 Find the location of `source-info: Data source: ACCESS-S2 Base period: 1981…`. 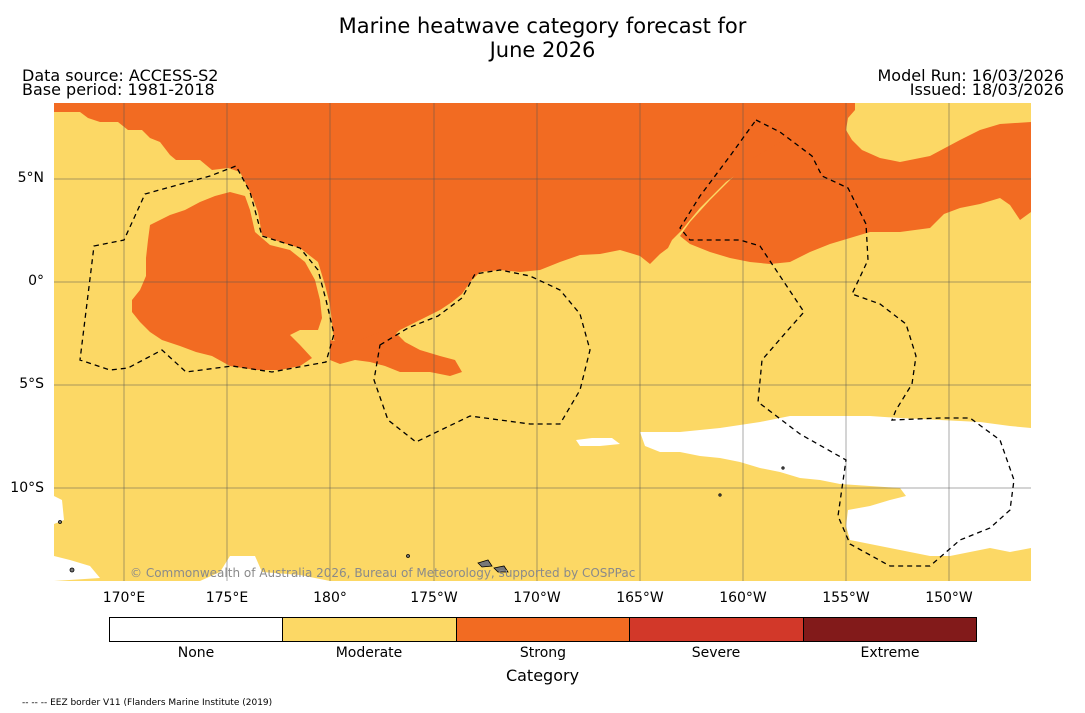

source-info: Data source: ACCESS-S2 Base period: 1981… is located at coordinates (120, 82).